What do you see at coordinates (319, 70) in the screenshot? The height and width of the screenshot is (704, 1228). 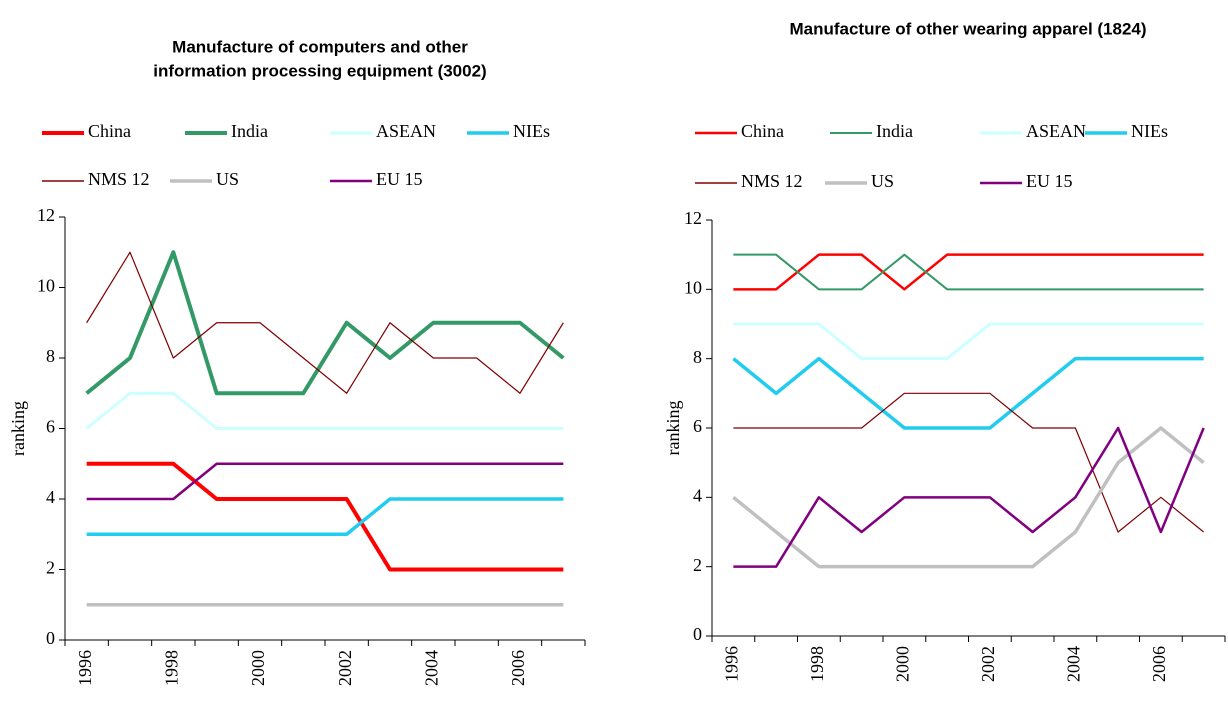 I see `chart-title: information processing equipment (3002)` at bounding box center [319, 70].